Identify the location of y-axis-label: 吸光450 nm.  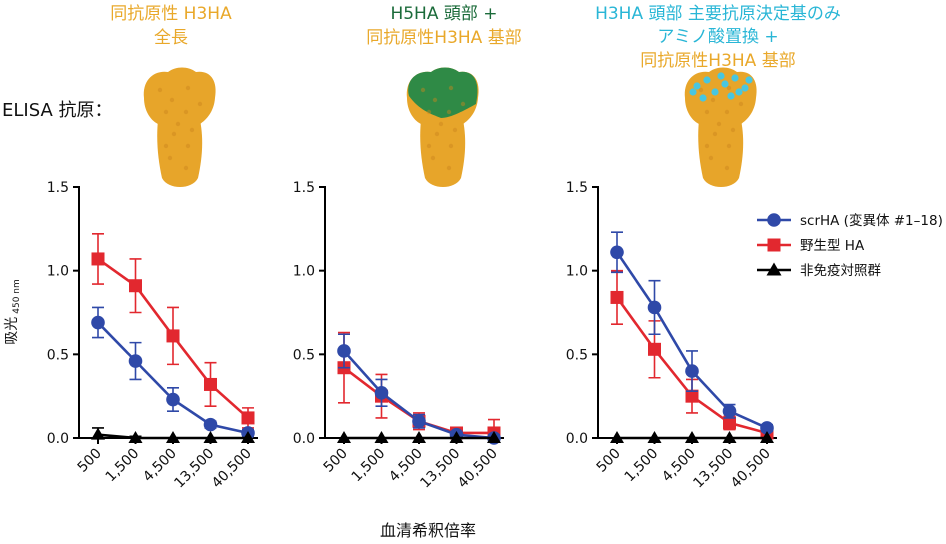
(13, 312).